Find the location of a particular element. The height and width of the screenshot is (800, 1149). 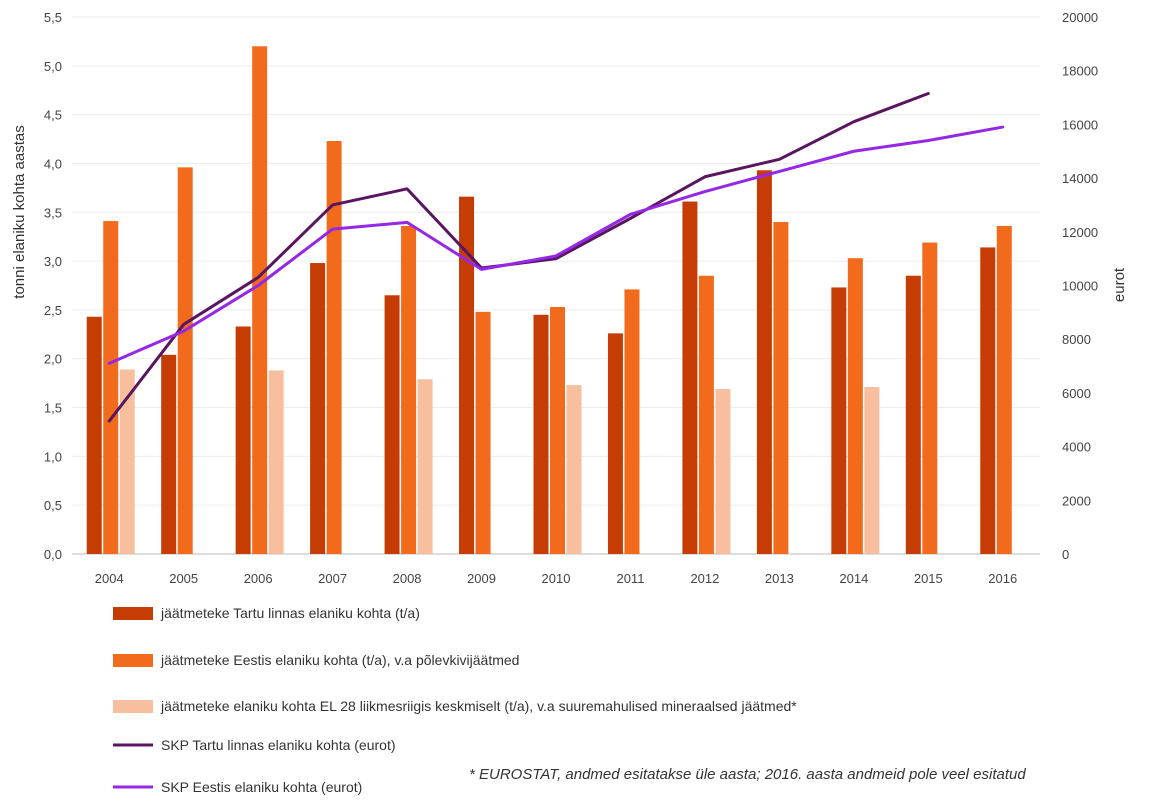

bar-3-2012 is located at coordinates (723, 471).